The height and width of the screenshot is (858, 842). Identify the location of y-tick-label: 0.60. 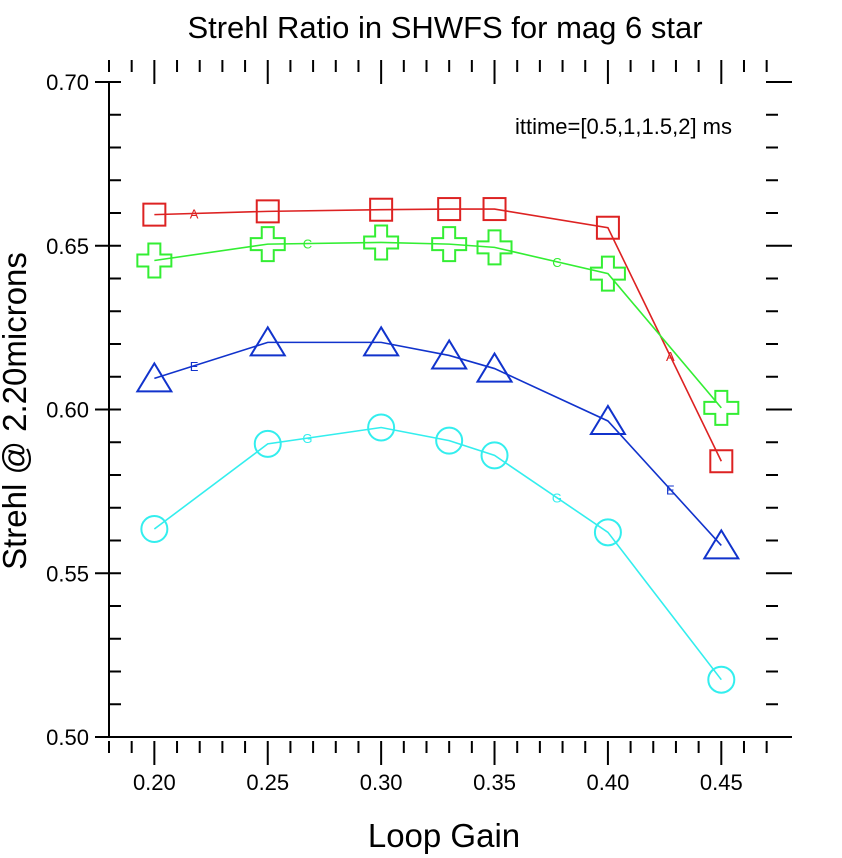
(67, 410).